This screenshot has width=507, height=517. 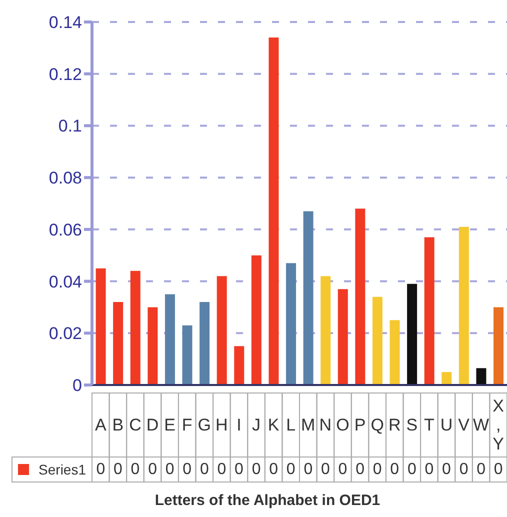 I want to click on x-tick-label: W, so click(x=481, y=425).